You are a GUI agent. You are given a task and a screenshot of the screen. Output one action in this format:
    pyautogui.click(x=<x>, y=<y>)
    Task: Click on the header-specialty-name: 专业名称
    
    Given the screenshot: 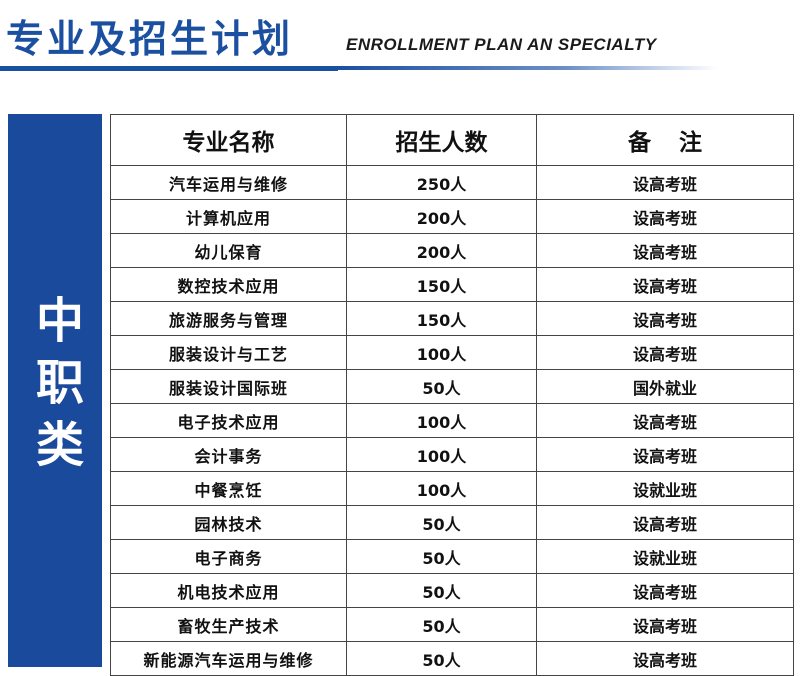 What is the action you would take?
    pyautogui.click(x=228, y=140)
    